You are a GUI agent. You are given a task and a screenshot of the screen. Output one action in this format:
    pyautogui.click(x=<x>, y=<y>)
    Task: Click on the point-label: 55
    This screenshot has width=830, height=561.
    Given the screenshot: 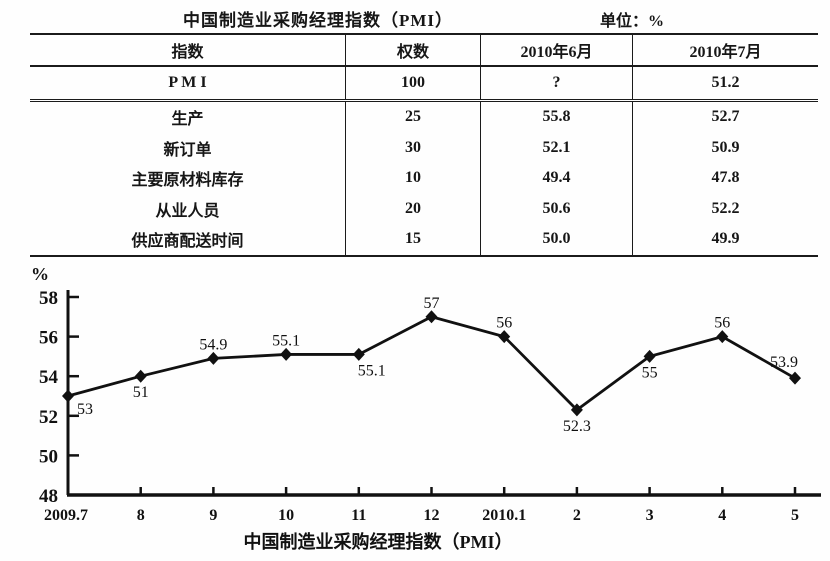 What is the action you would take?
    pyautogui.click(x=650, y=372)
    